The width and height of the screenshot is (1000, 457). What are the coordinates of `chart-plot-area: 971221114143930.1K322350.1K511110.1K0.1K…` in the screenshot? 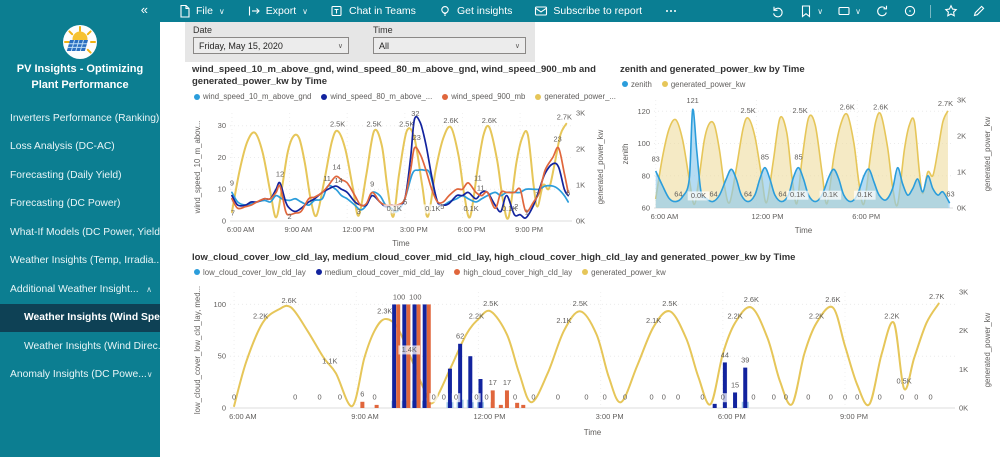 It's located at (400, 176).